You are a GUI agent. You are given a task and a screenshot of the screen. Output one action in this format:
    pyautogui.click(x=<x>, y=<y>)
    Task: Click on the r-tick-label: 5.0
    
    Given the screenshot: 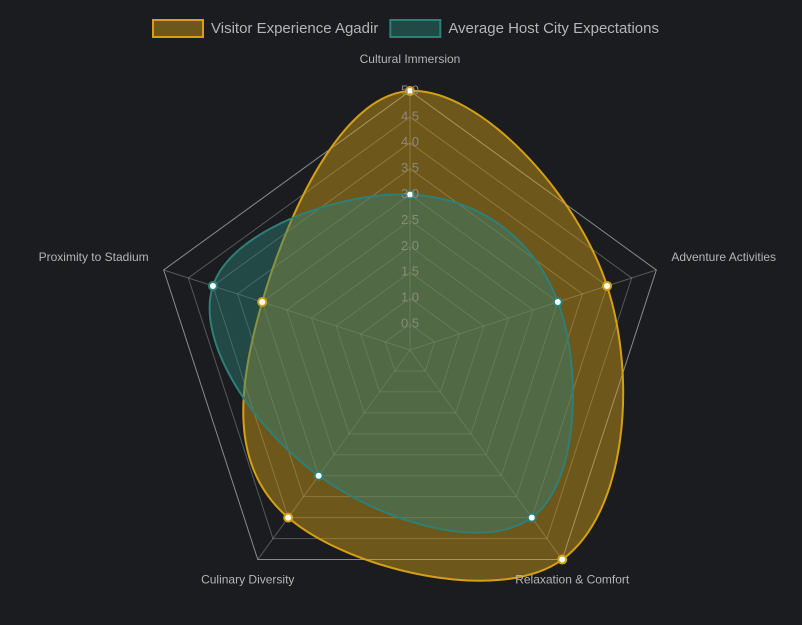 What is the action you would take?
    pyautogui.click(x=410, y=89)
    